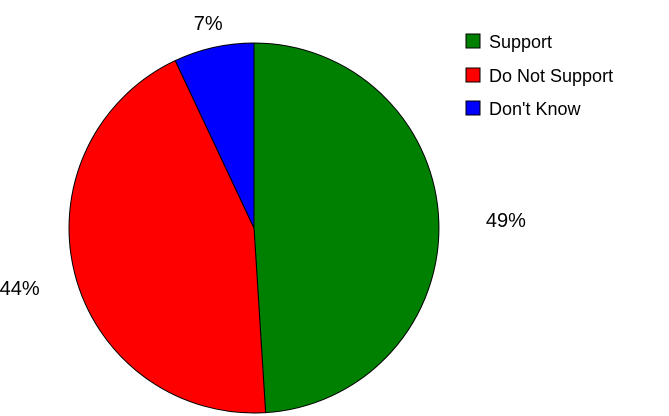 The image size is (669, 416). I want to click on legend-label-dont-know: Don't Know, so click(535, 109).